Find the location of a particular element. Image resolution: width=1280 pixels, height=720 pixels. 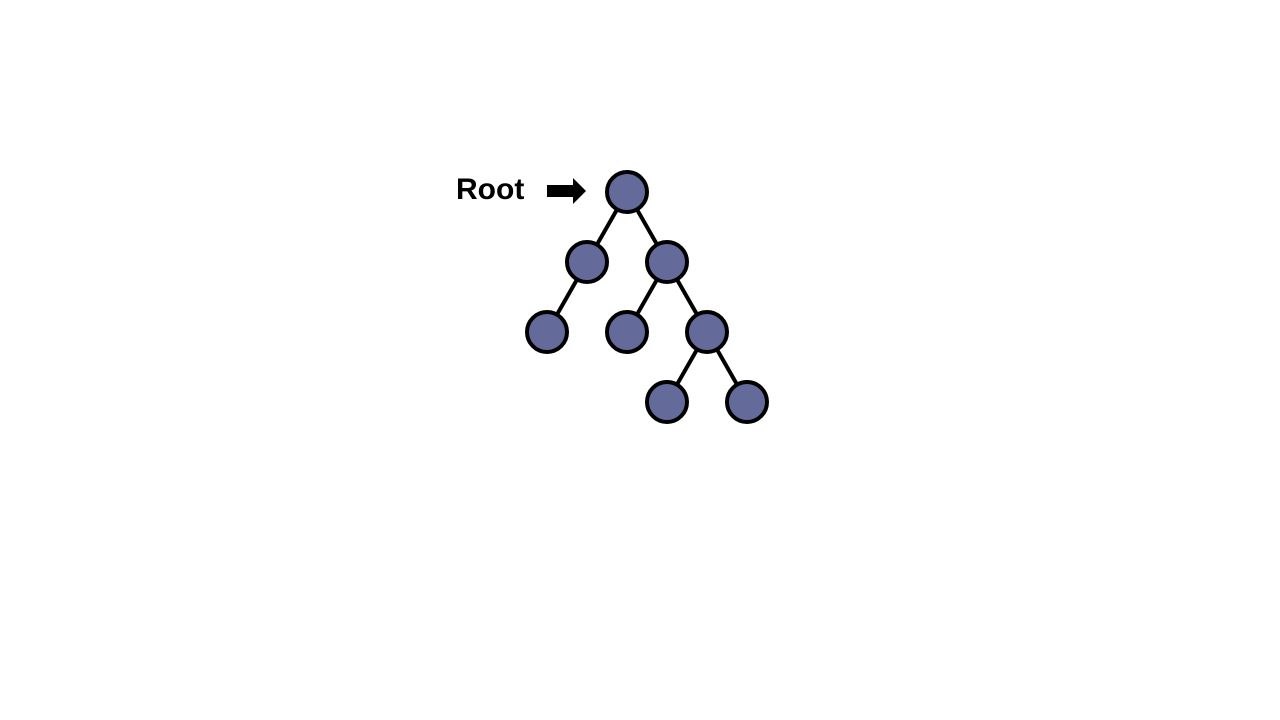

tree-node-root is located at coordinates (627, 192).